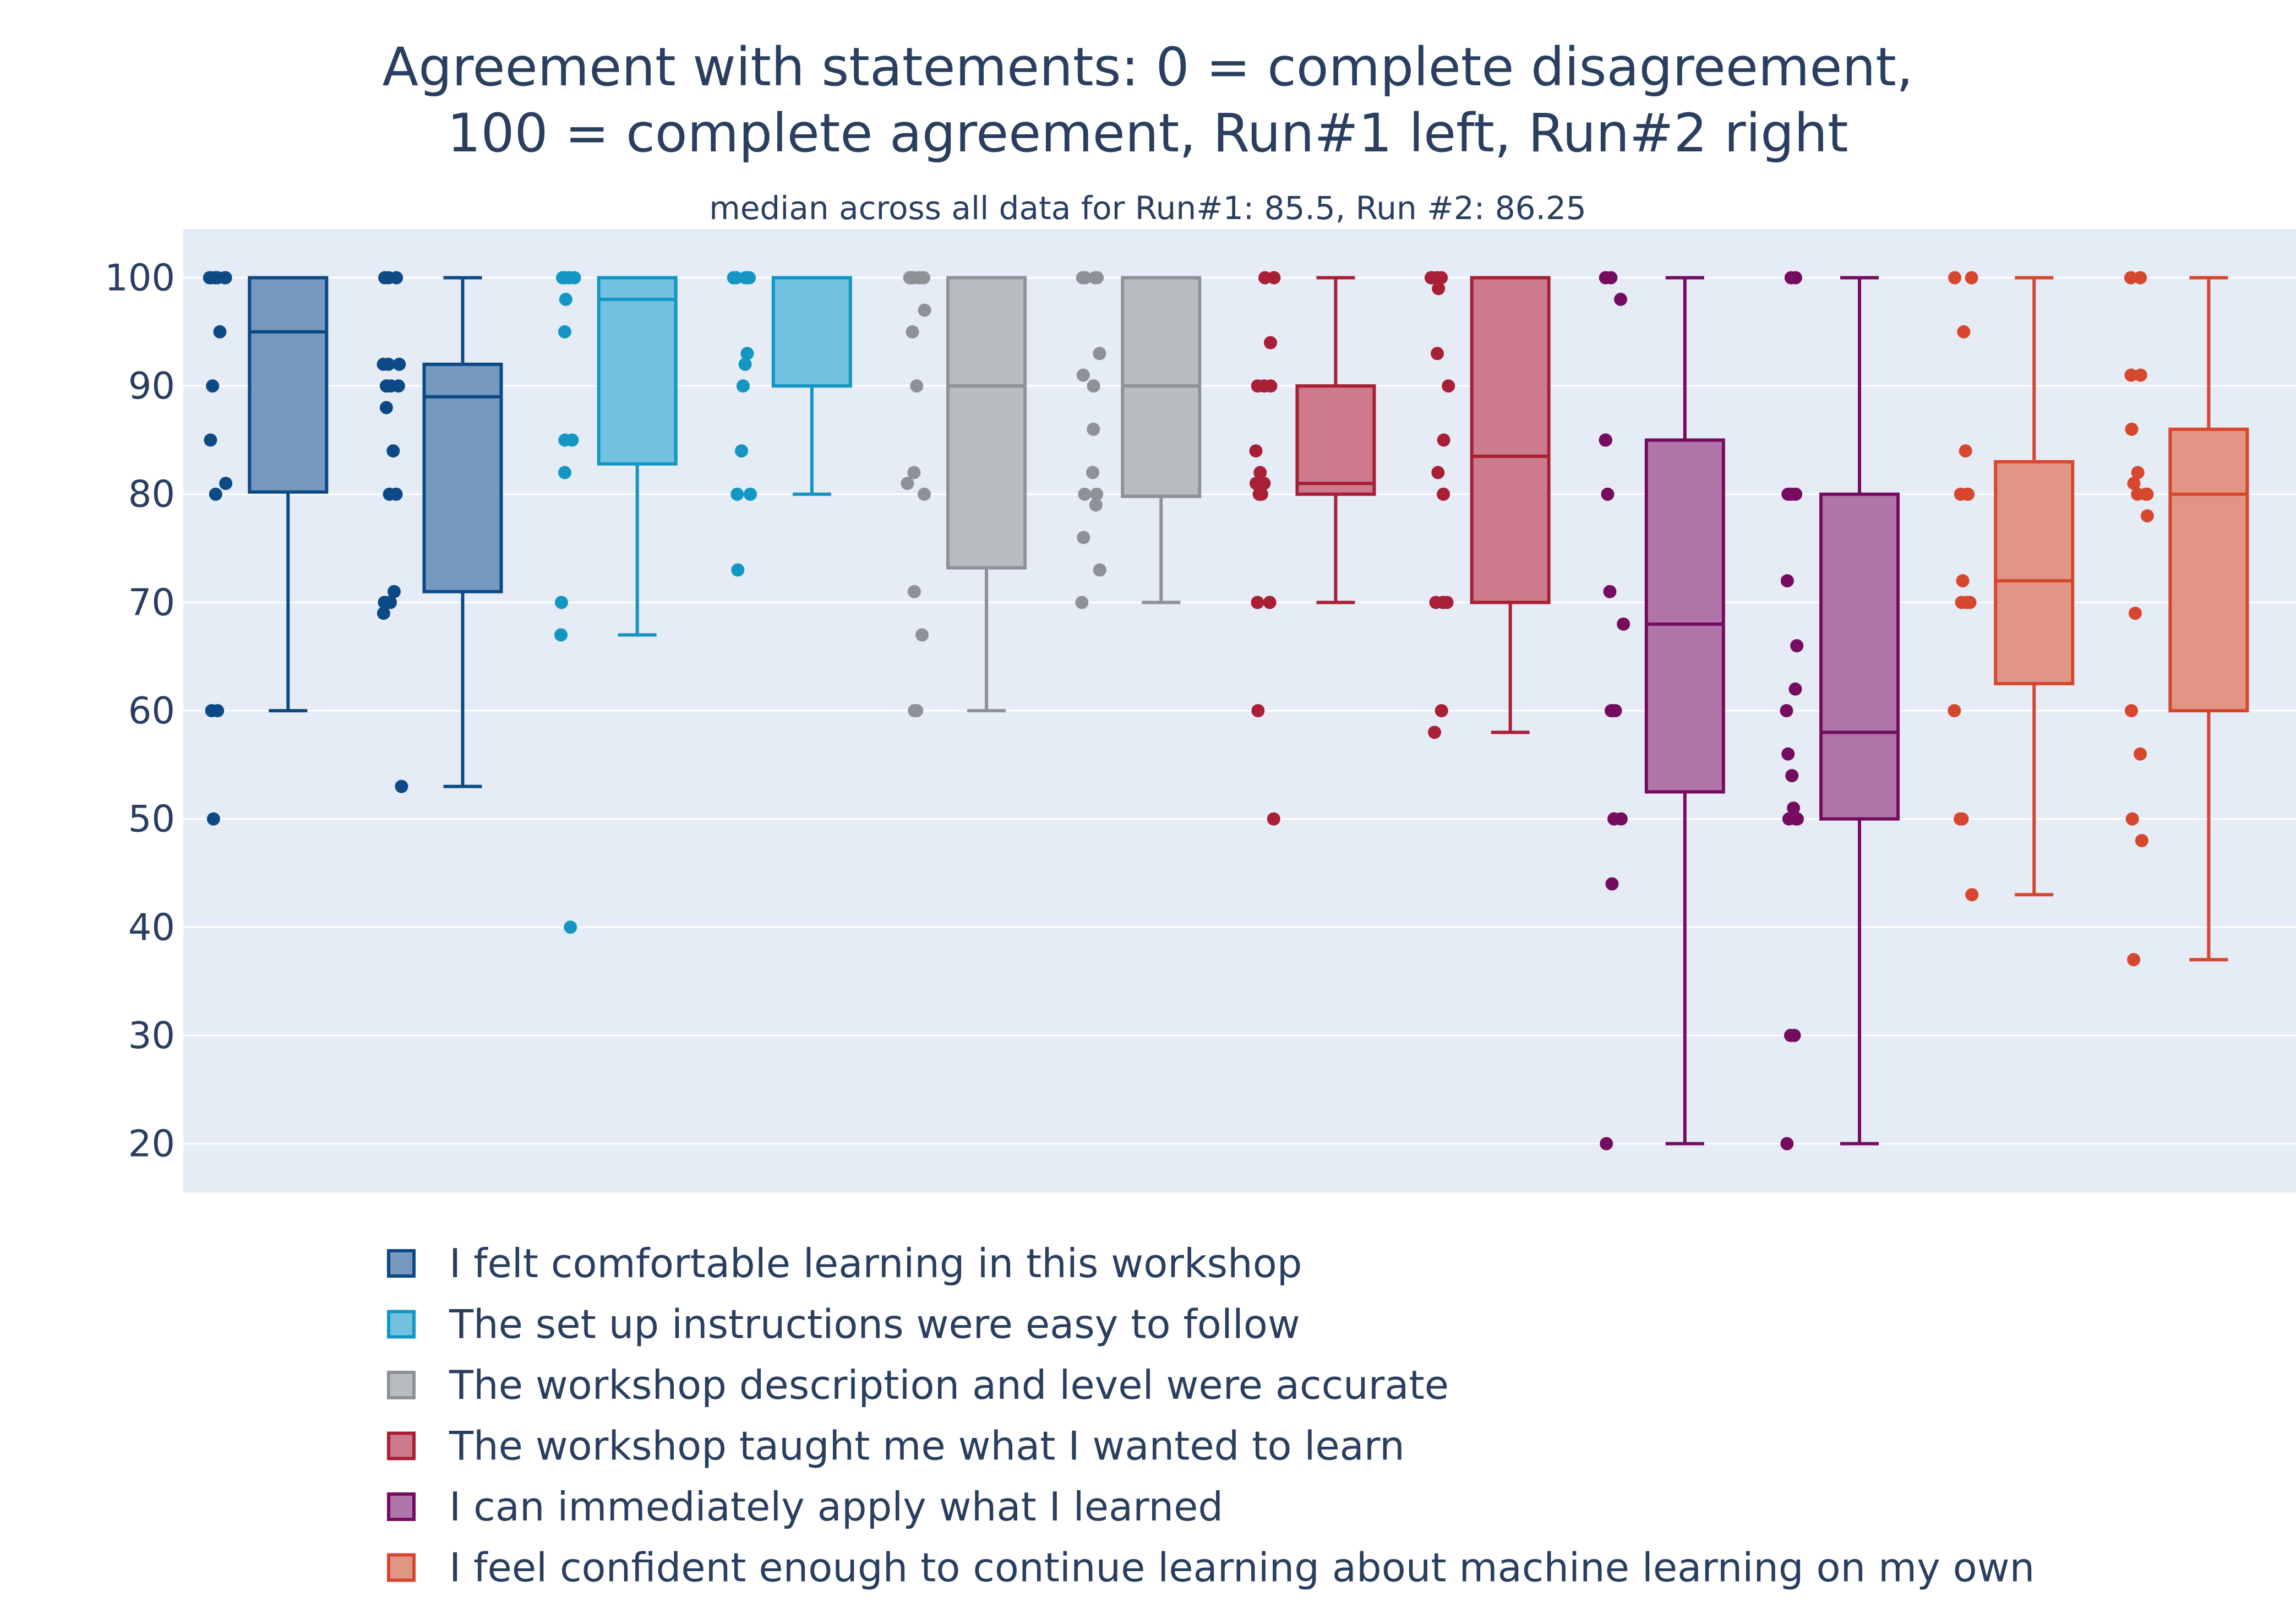 Image resolution: width=2296 pixels, height=1608 pixels. I want to click on legend-item: I can immediately apply what I learned, so click(805, 1507).